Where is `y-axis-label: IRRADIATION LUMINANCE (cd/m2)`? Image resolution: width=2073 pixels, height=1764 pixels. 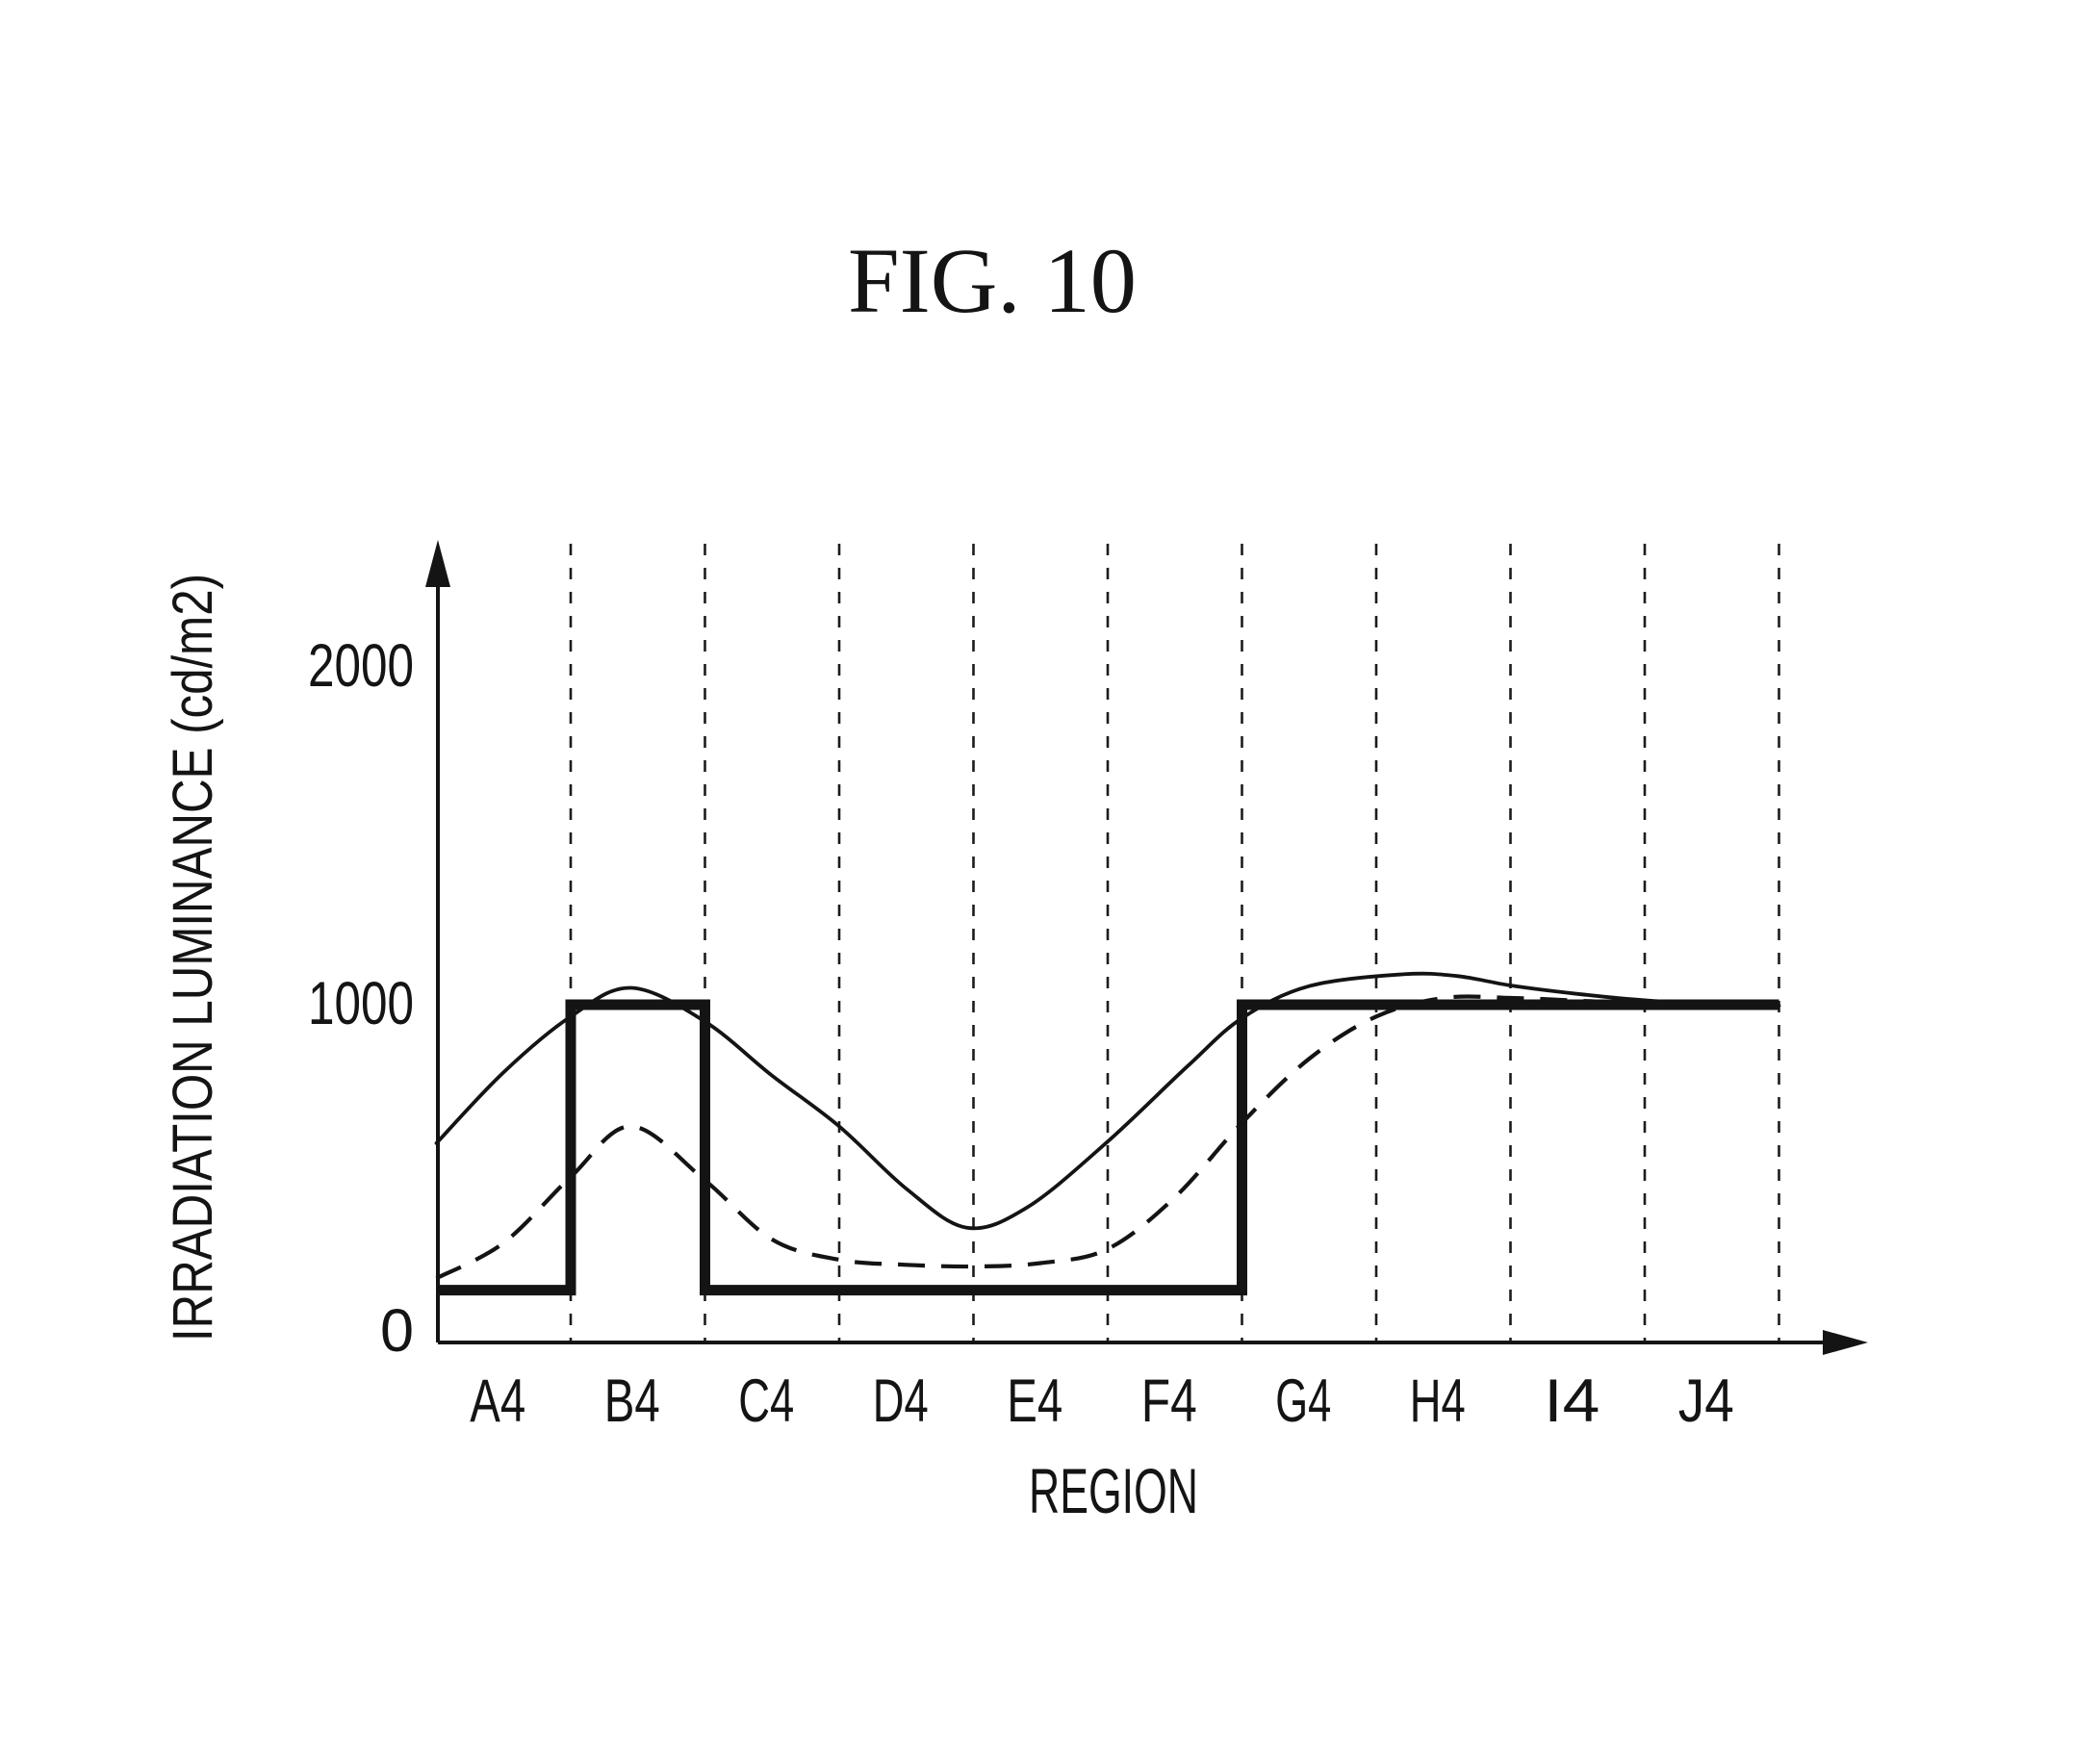
y-axis-label: IRRADIATION LUMINANCE (cd/m2) is located at coordinates (193, 958).